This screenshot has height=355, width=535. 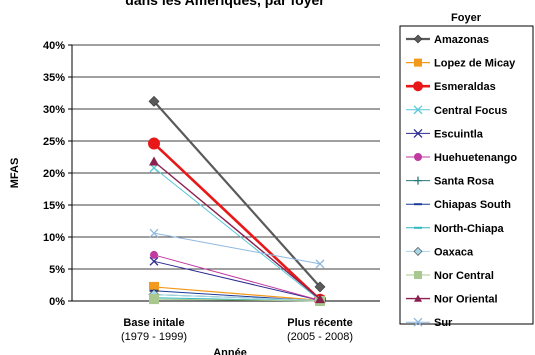 What do you see at coordinates (230, 351) in the screenshot?
I see `x-axis-label: Année` at bounding box center [230, 351].